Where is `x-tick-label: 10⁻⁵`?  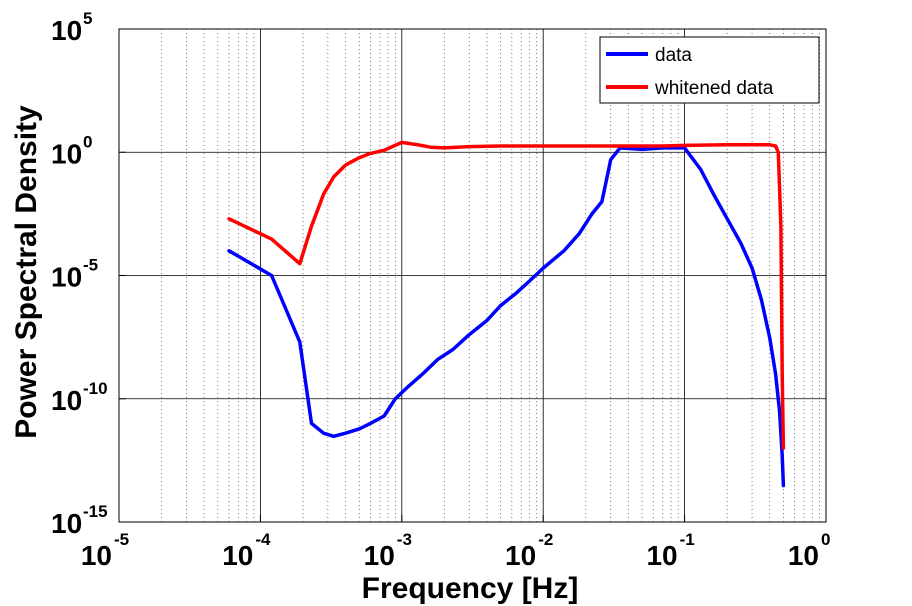
x-tick-label: 10⁻⁵ is located at coordinates (105, 550).